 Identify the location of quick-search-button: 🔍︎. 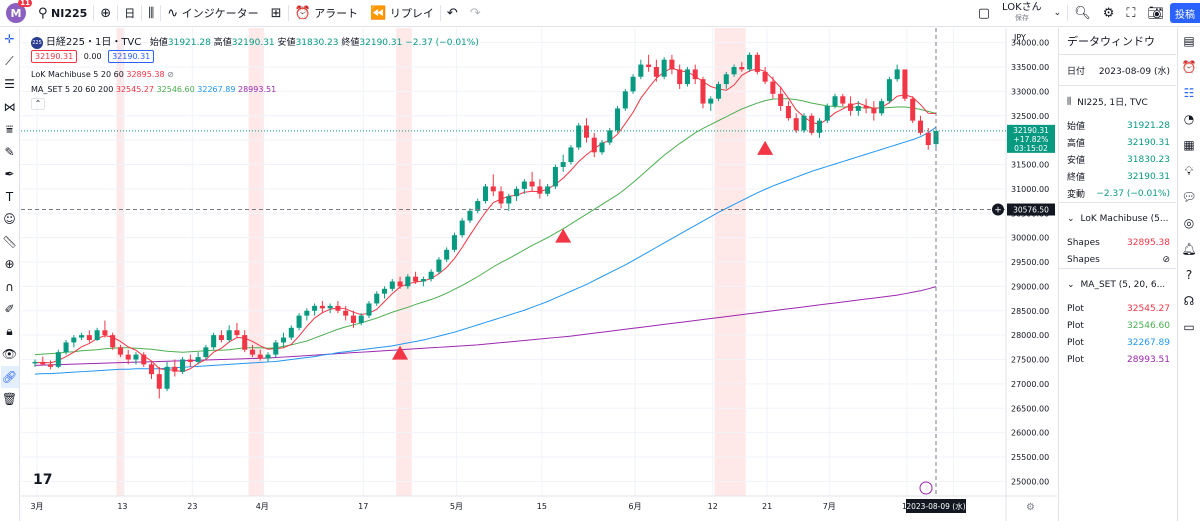
(1082, 13).